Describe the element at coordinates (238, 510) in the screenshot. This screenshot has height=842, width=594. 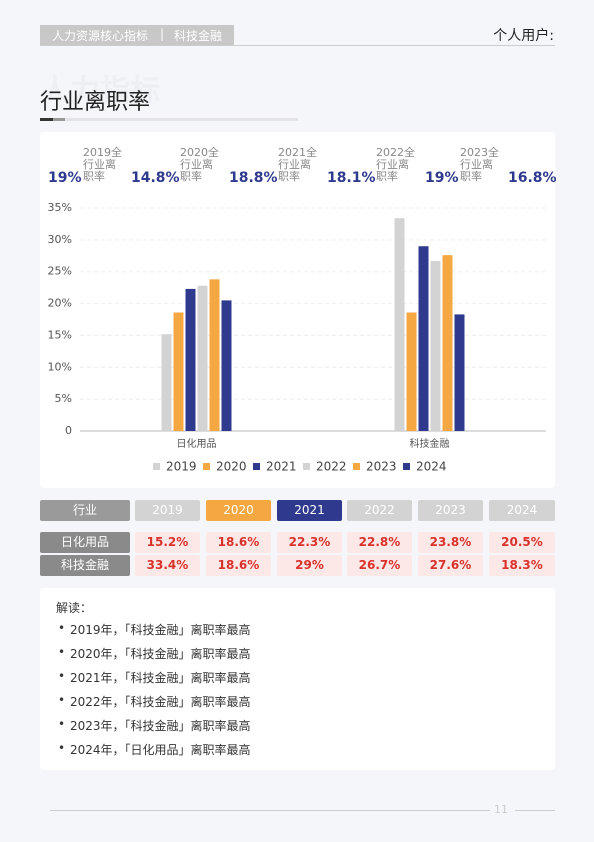
I see `table-header-cell: 2020` at that location.